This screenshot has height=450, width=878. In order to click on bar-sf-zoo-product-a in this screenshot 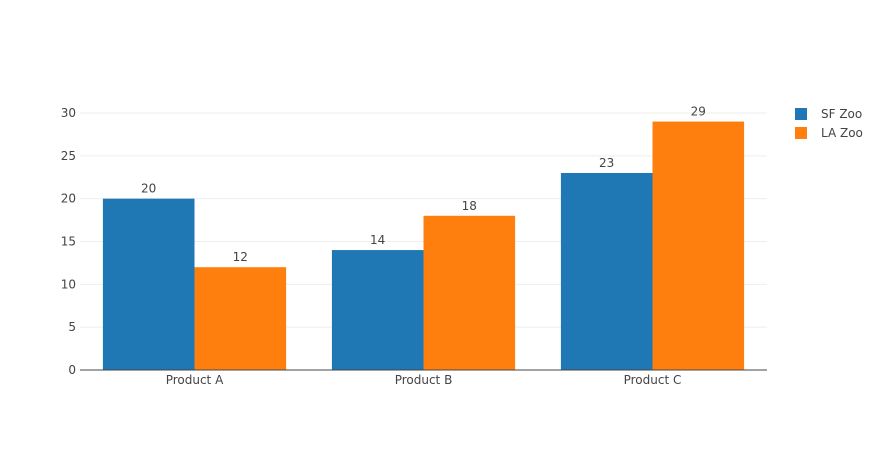, I will do `click(148, 284)`.